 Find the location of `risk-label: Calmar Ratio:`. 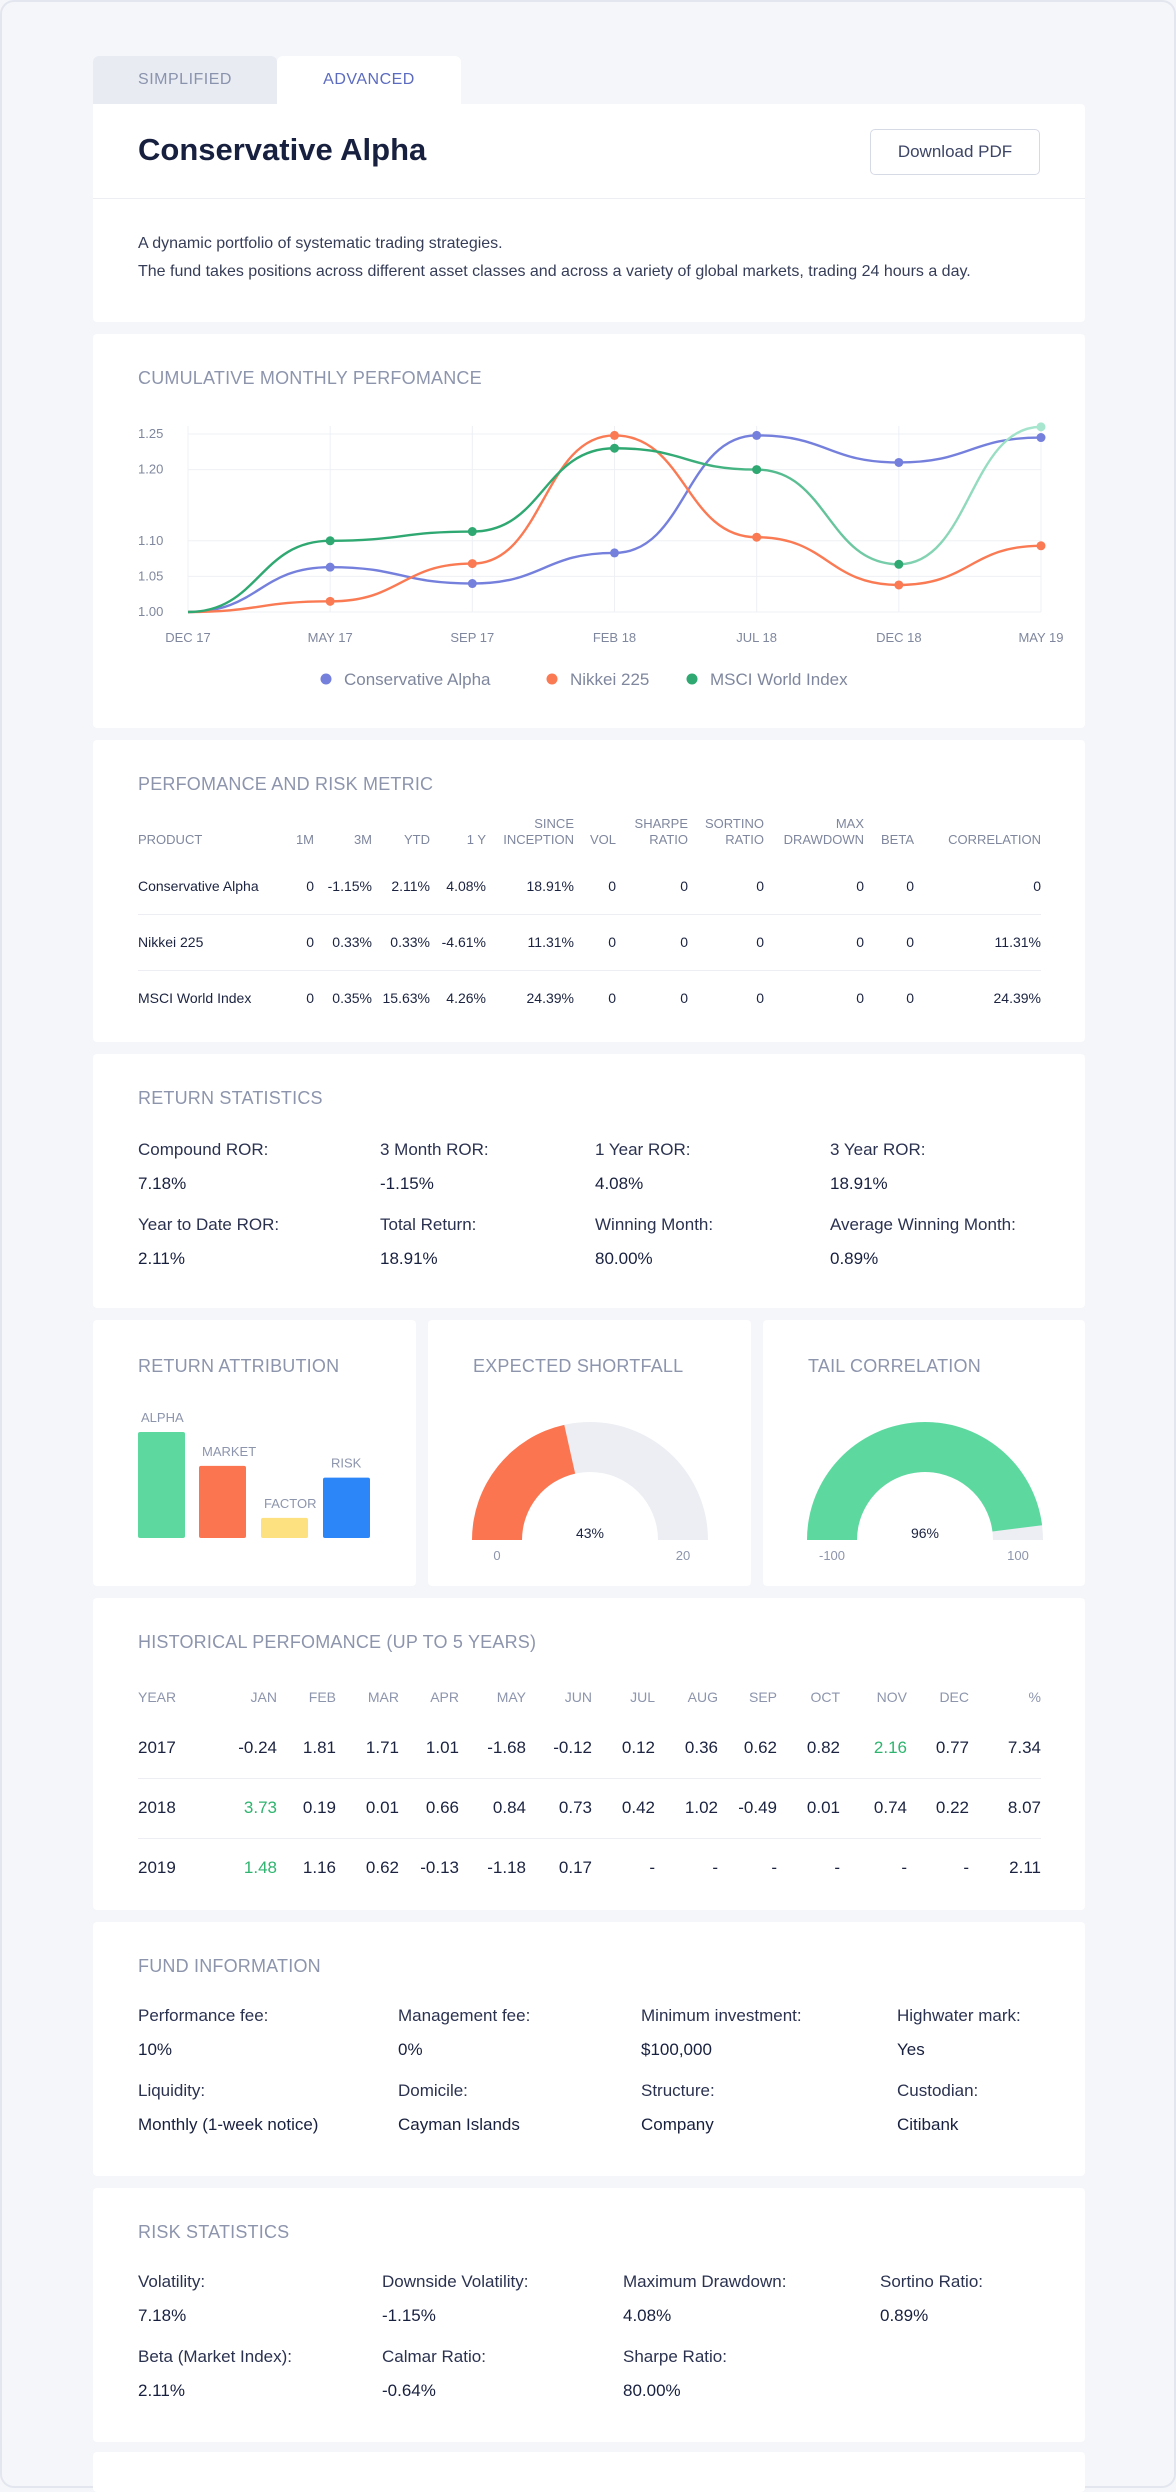

risk-label: Calmar Ratio: is located at coordinates (434, 2356).